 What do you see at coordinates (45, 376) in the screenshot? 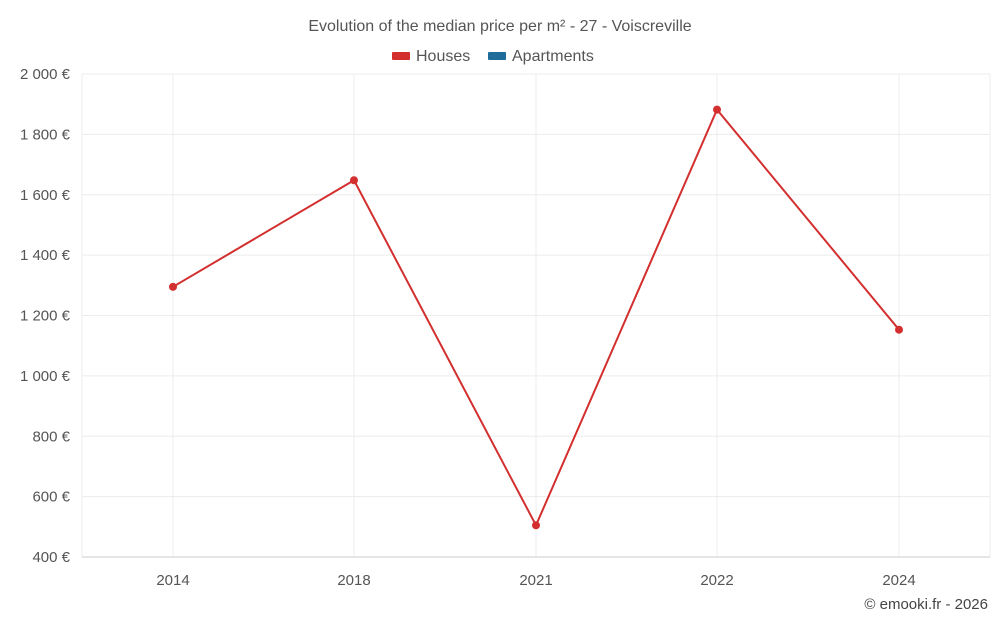
I see `y-tick-label: 1 000 €` at bounding box center [45, 376].